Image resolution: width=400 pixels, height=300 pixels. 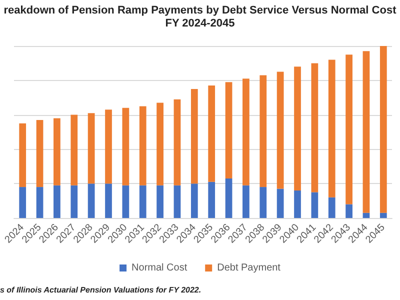 What do you see at coordinates (160, 268) in the screenshot?
I see `legend-label: Normal Cost` at bounding box center [160, 268].